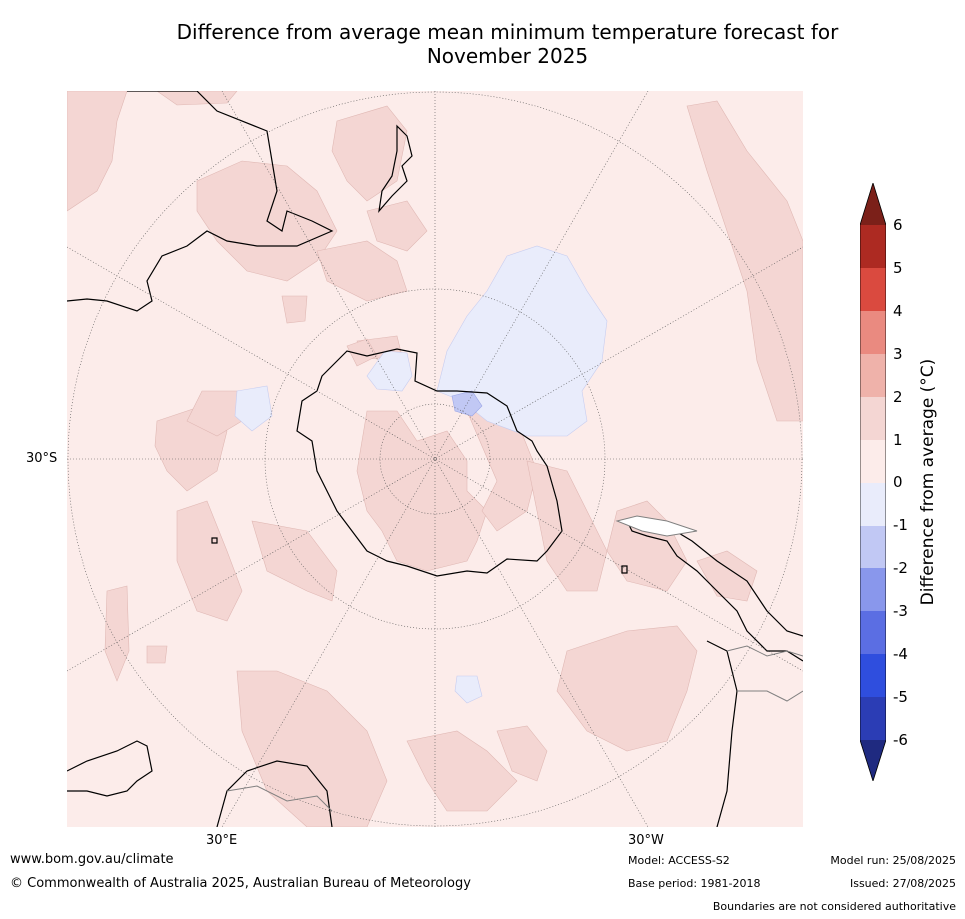 The width and height of the screenshot is (965, 919). What do you see at coordinates (873, 675) in the screenshot?
I see `colorbar-band-m5-m4` at bounding box center [873, 675].